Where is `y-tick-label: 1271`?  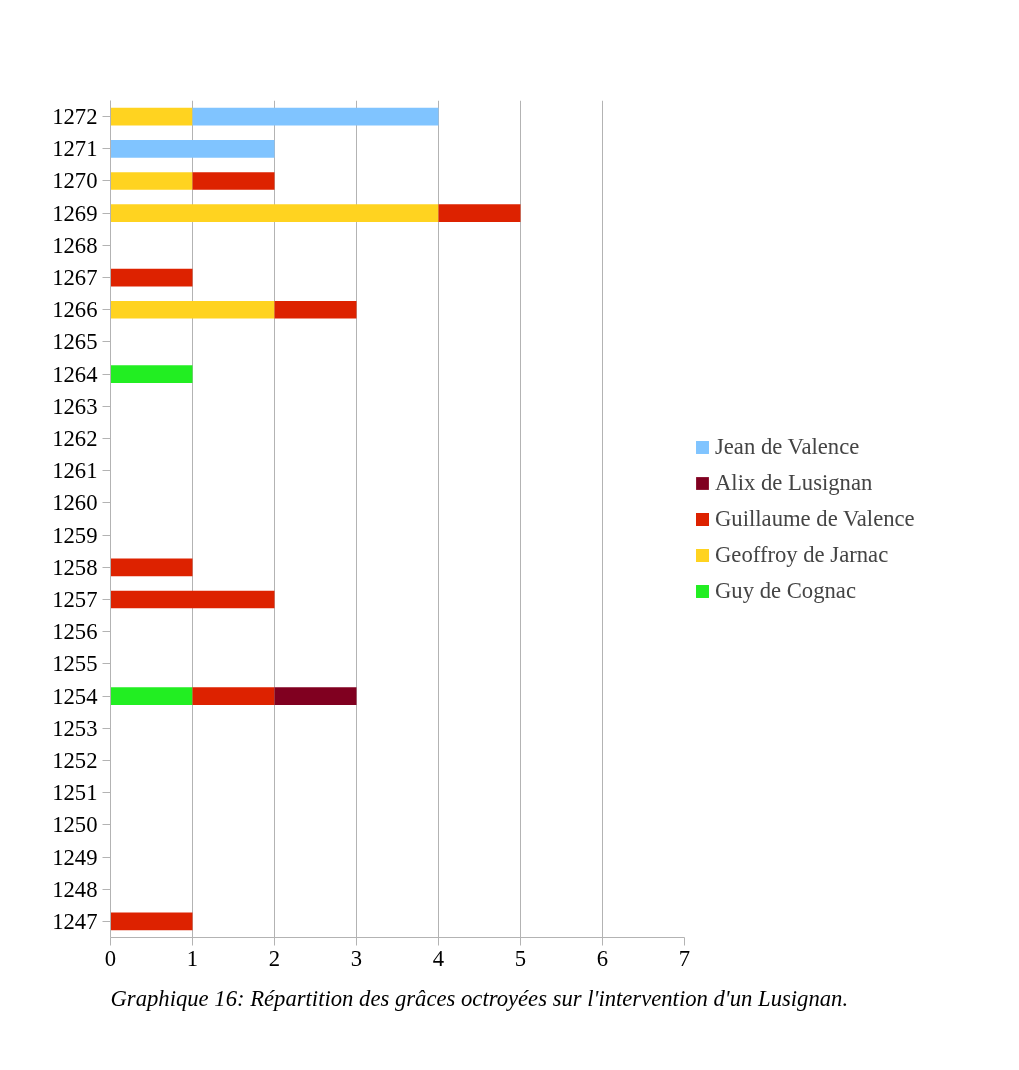 y-tick-label: 1271 is located at coordinates (75, 149).